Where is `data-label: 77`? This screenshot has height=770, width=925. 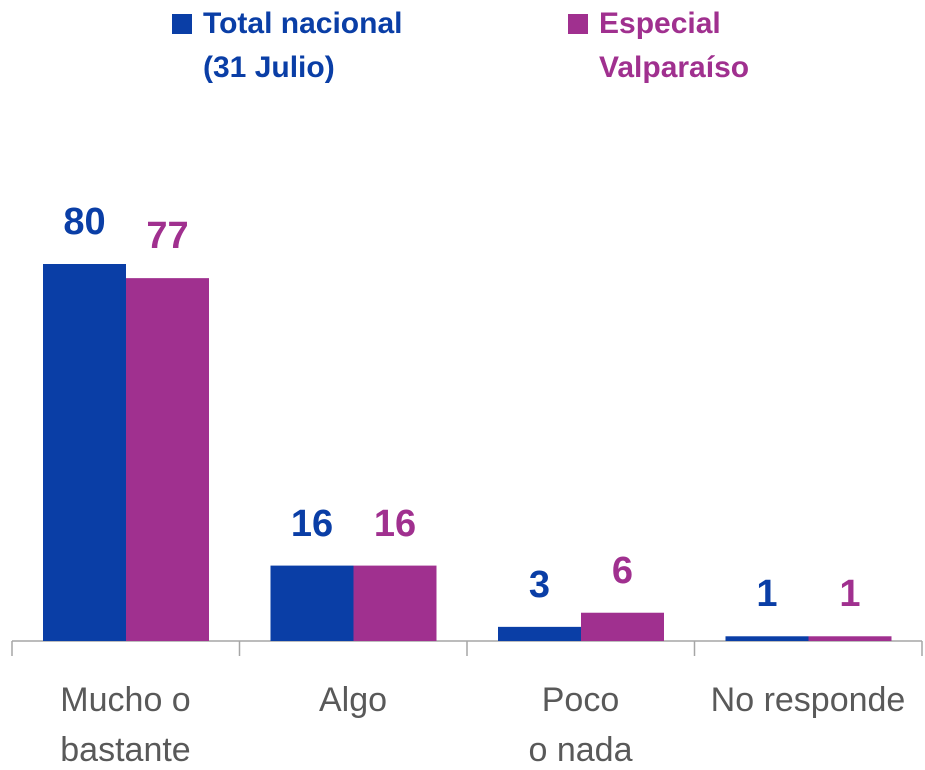
data-label: 77 is located at coordinates (167, 236).